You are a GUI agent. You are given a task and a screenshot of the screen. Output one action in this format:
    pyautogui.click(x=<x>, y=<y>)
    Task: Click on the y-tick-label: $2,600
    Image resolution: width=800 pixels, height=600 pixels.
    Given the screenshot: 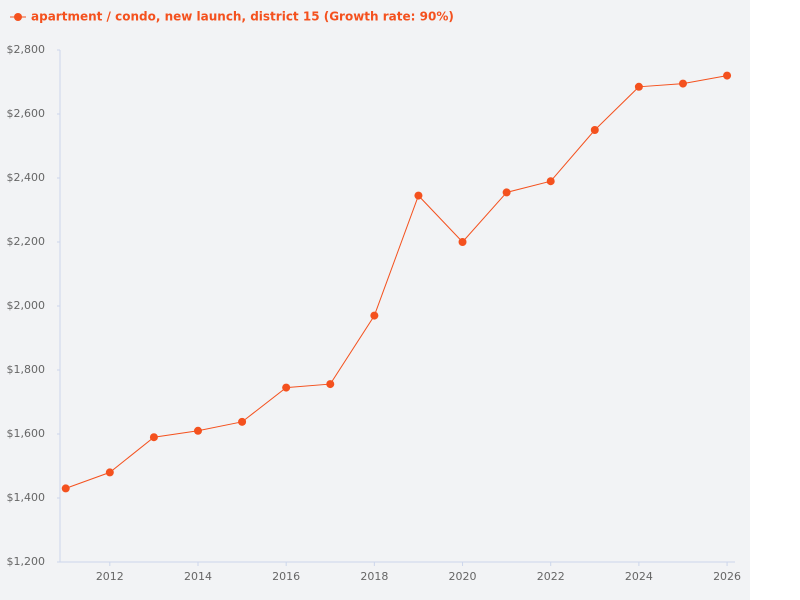 What is the action you would take?
    pyautogui.click(x=26, y=113)
    